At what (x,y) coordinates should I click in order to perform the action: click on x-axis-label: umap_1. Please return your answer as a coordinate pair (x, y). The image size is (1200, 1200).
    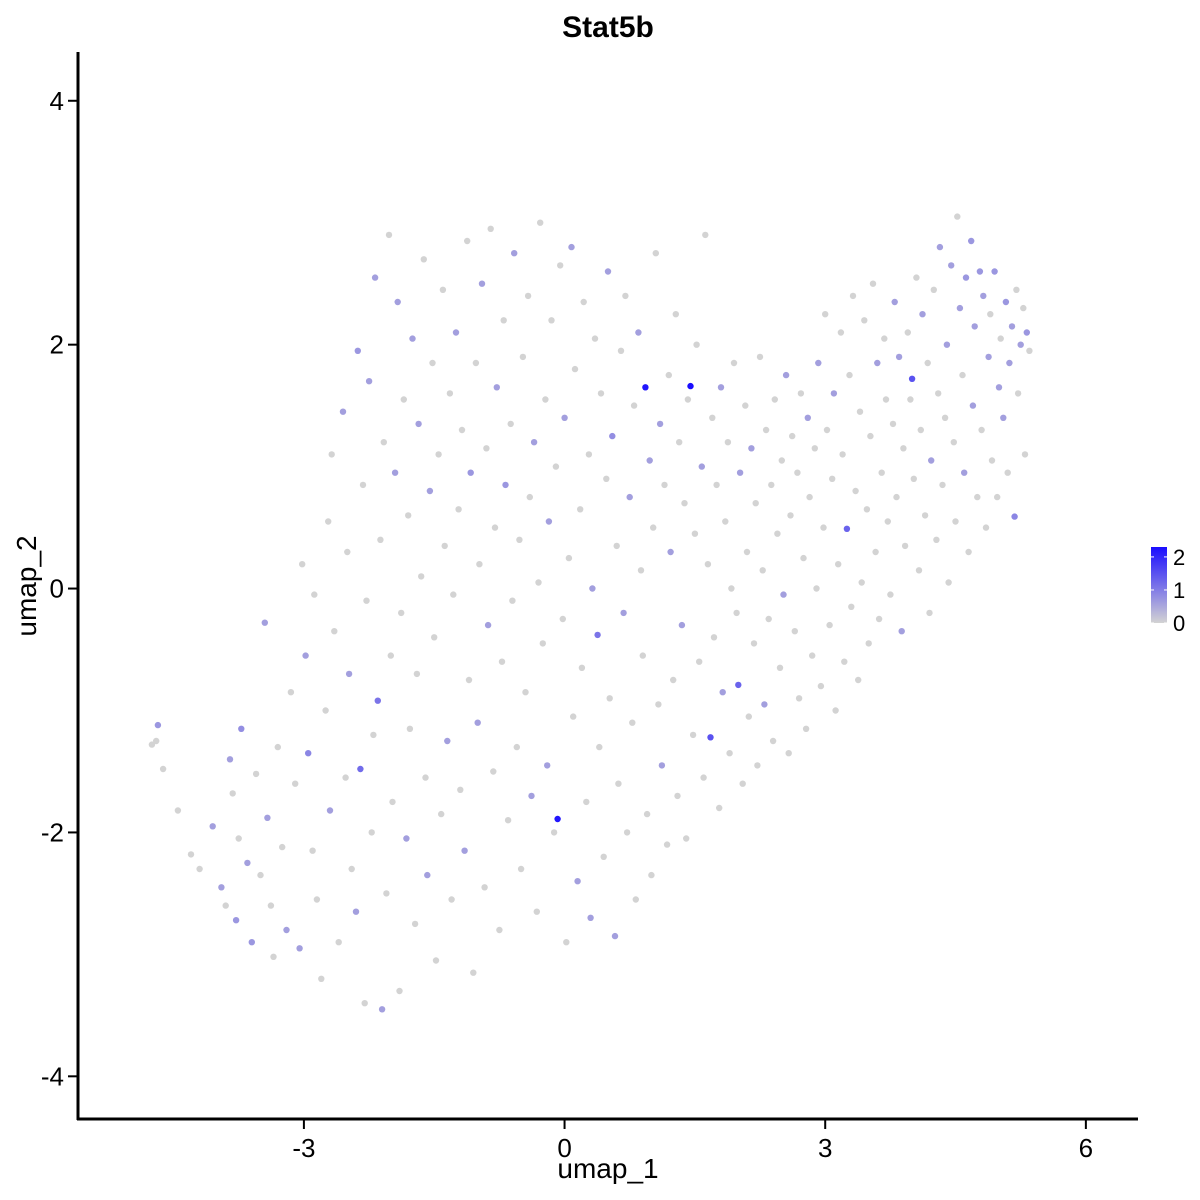
    Looking at the image, I should click on (607, 1168).